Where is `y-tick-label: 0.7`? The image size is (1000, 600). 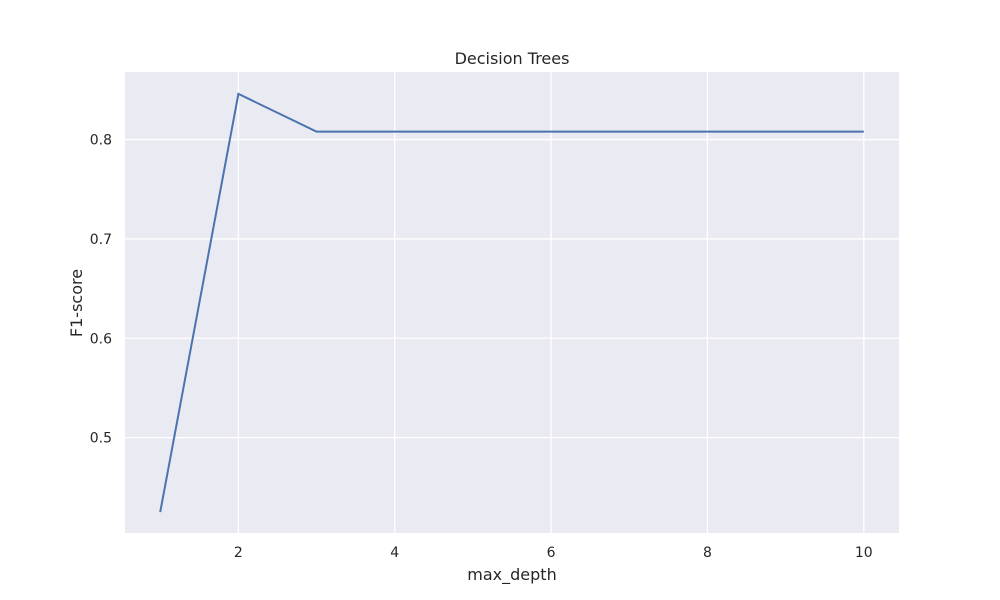 y-tick-label: 0.7 is located at coordinates (101, 240).